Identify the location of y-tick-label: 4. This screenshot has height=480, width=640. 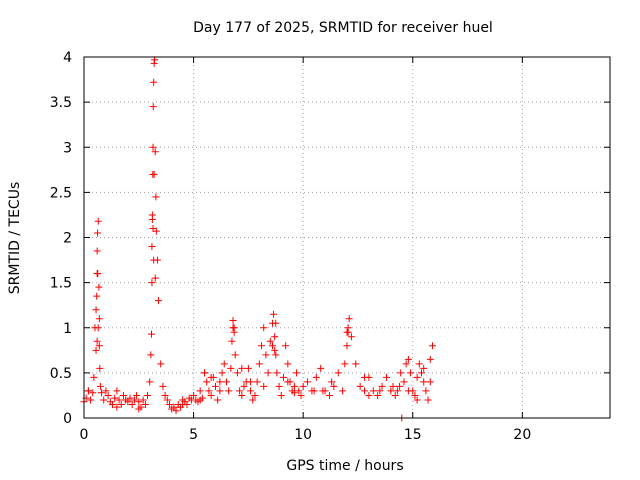
(67, 58).